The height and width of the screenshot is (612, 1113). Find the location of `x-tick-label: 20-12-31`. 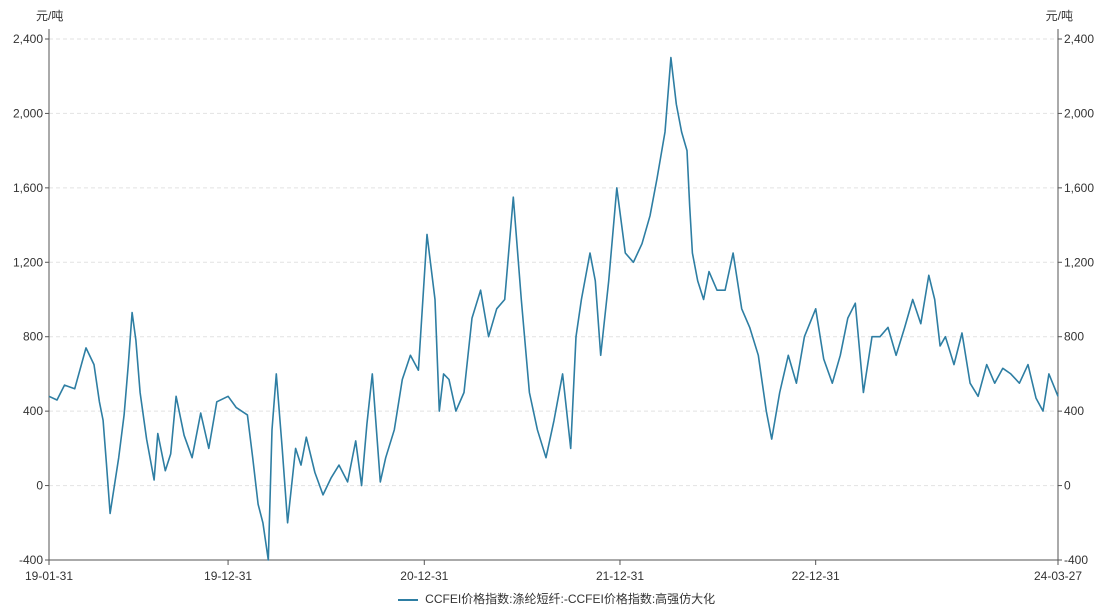

x-tick-label: 20-12-31 is located at coordinates (424, 576).